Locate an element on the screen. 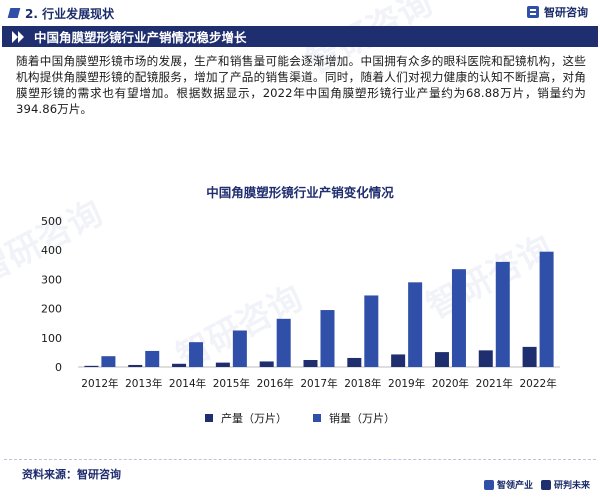  x-tick-label: 2015年 is located at coordinates (231, 383).